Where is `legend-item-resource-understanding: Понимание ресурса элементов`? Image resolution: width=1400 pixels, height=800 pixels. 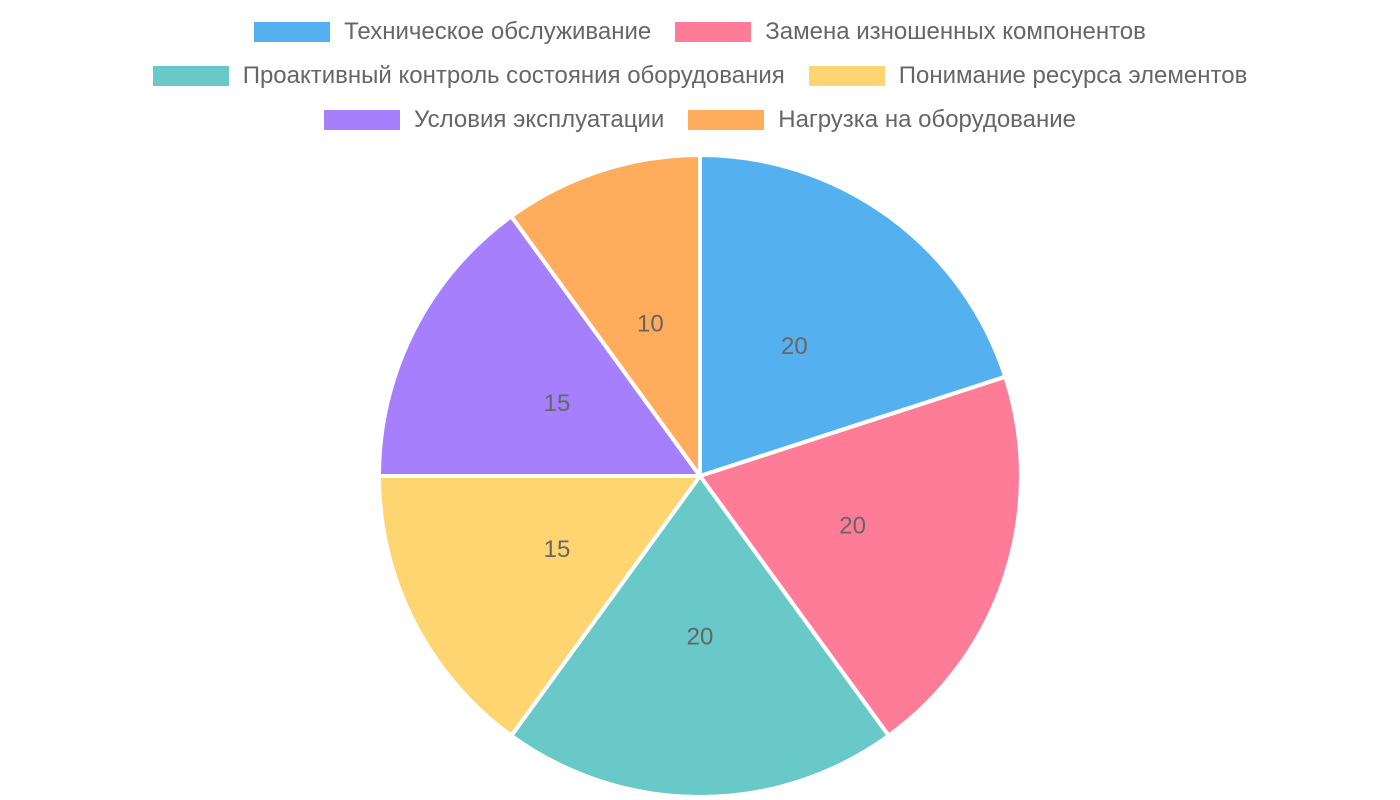
legend-item-resource-understanding: Понимание ресурса элементов is located at coordinates (1028, 76).